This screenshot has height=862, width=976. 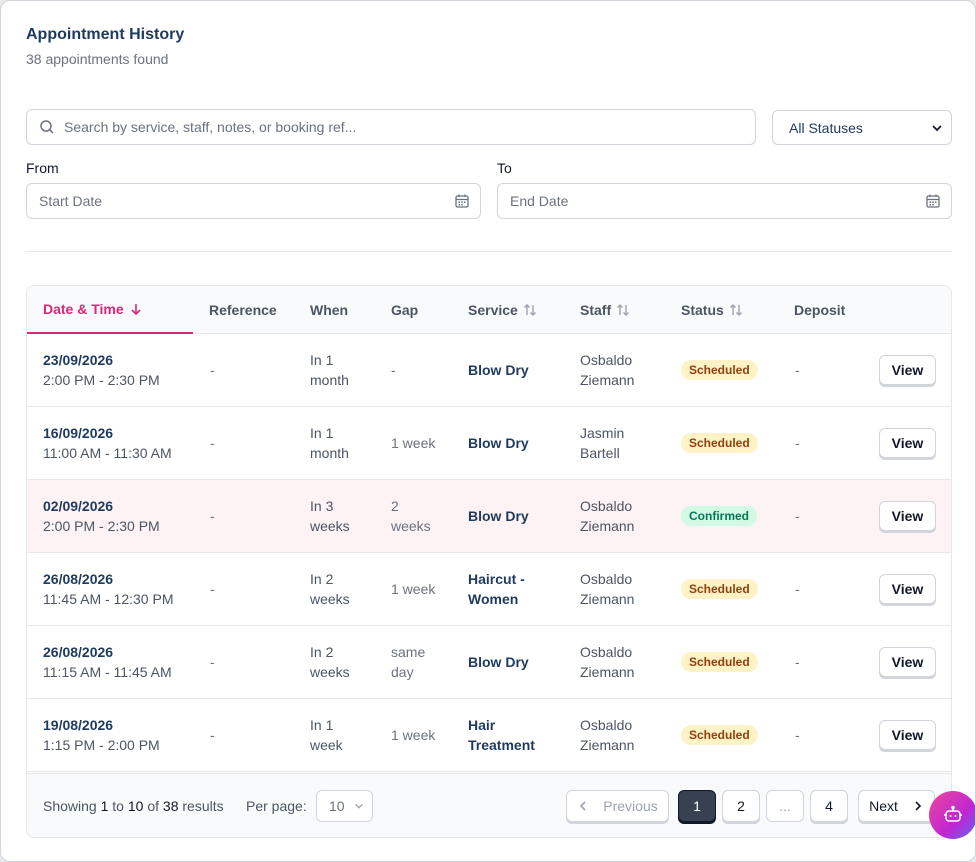 What do you see at coordinates (741, 806) in the screenshot?
I see `page-button-2: 2` at bounding box center [741, 806].